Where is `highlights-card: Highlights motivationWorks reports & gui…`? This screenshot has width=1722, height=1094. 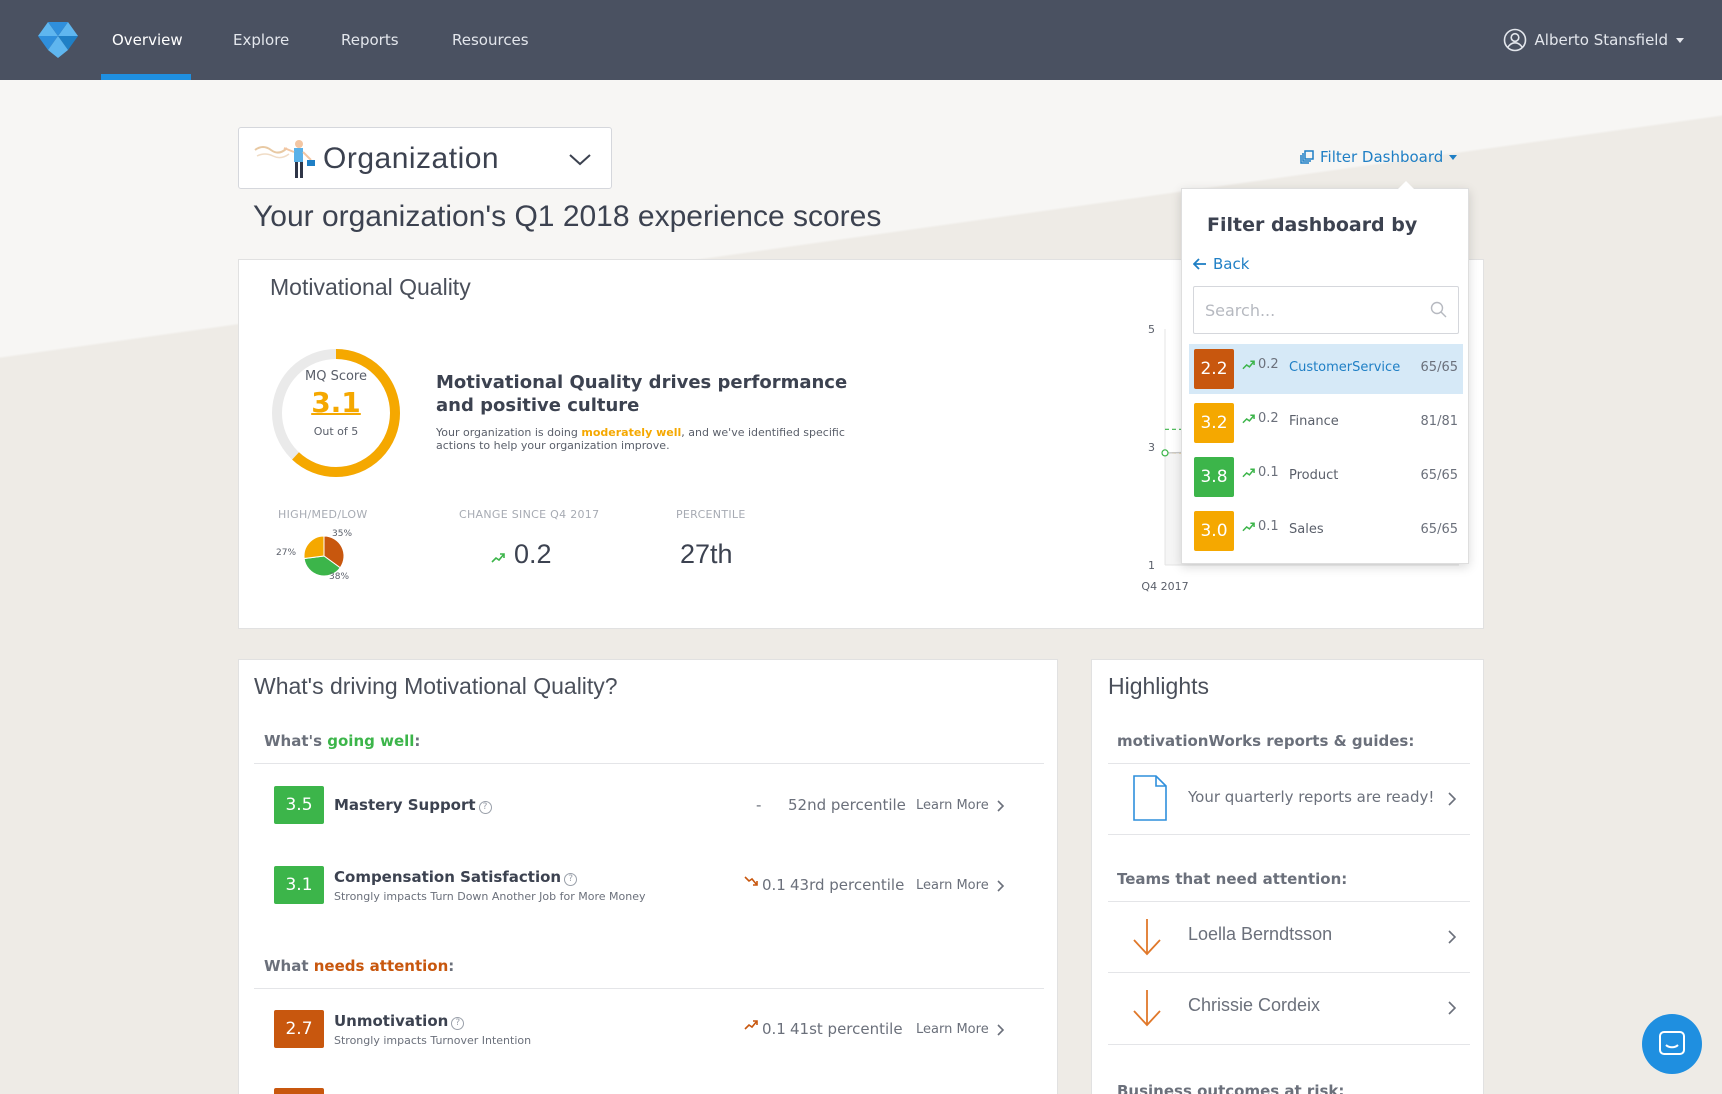 highlights-card: Highlights motivationWorks reports & gui… is located at coordinates (1287, 876).